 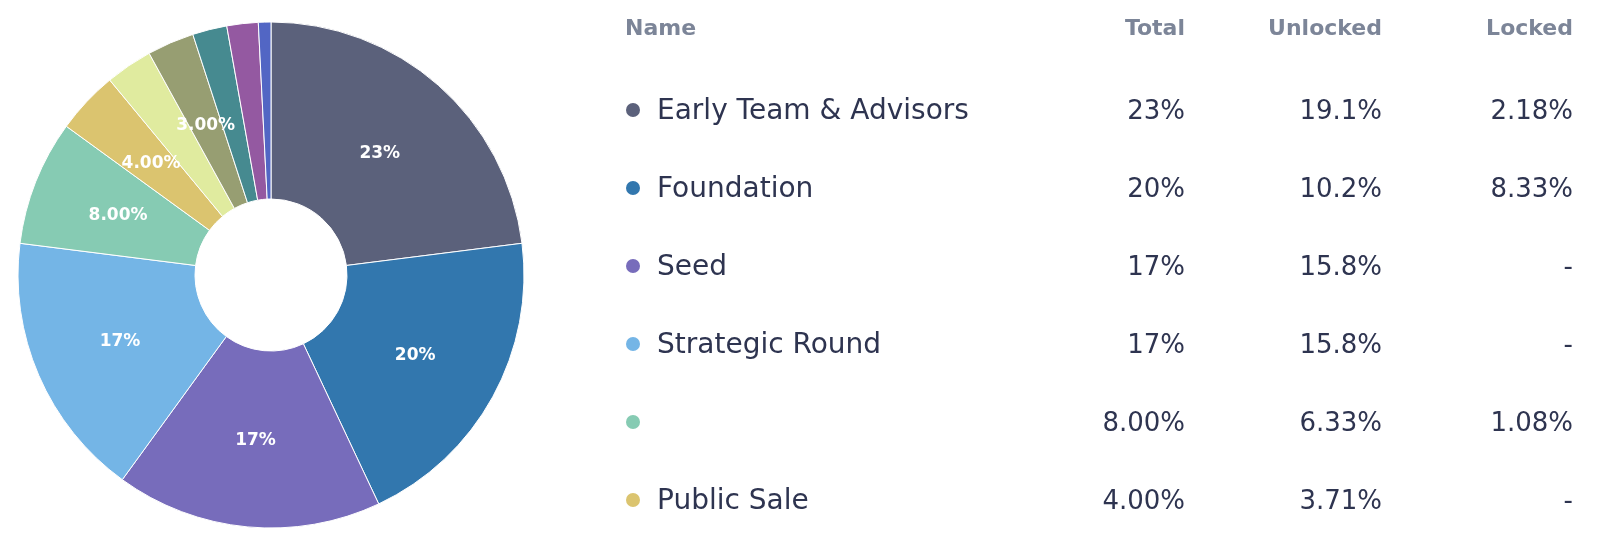 What do you see at coordinates (1340, 188) in the screenshot?
I see `data-label: 10.2%` at bounding box center [1340, 188].